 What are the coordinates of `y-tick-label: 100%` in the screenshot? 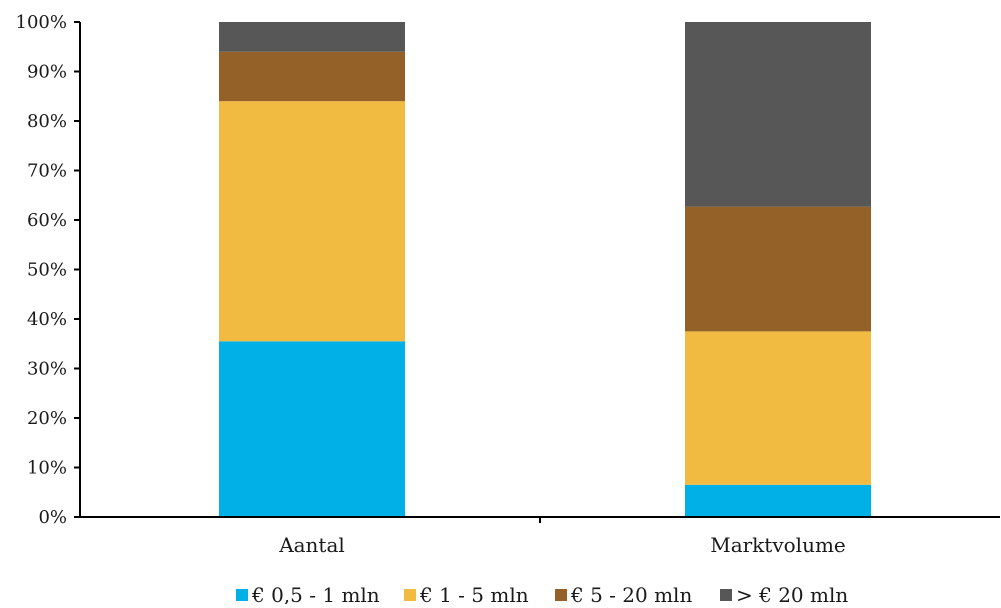 It's located at (41, 22).